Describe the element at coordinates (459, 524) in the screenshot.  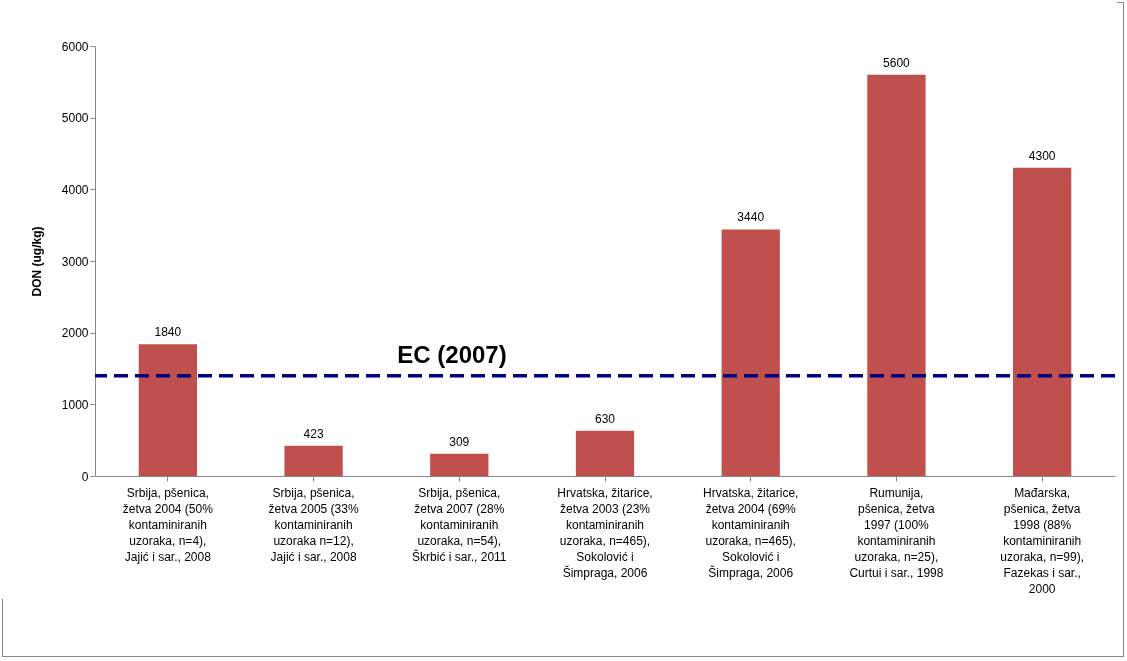
I see `x-tick-label: Srbija, pšenica, žetva 2007 (28% kontaminiranih uzoraka, n=54), Škrbić i sar., 2011` at that location.